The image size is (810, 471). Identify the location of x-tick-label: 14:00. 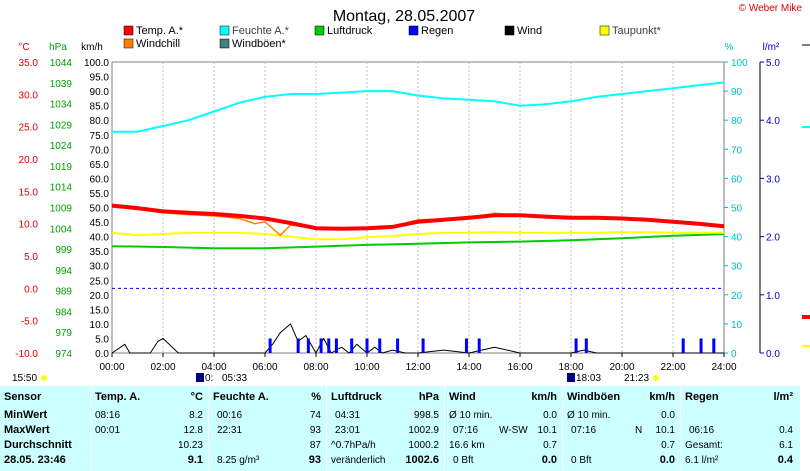
(468, 367).